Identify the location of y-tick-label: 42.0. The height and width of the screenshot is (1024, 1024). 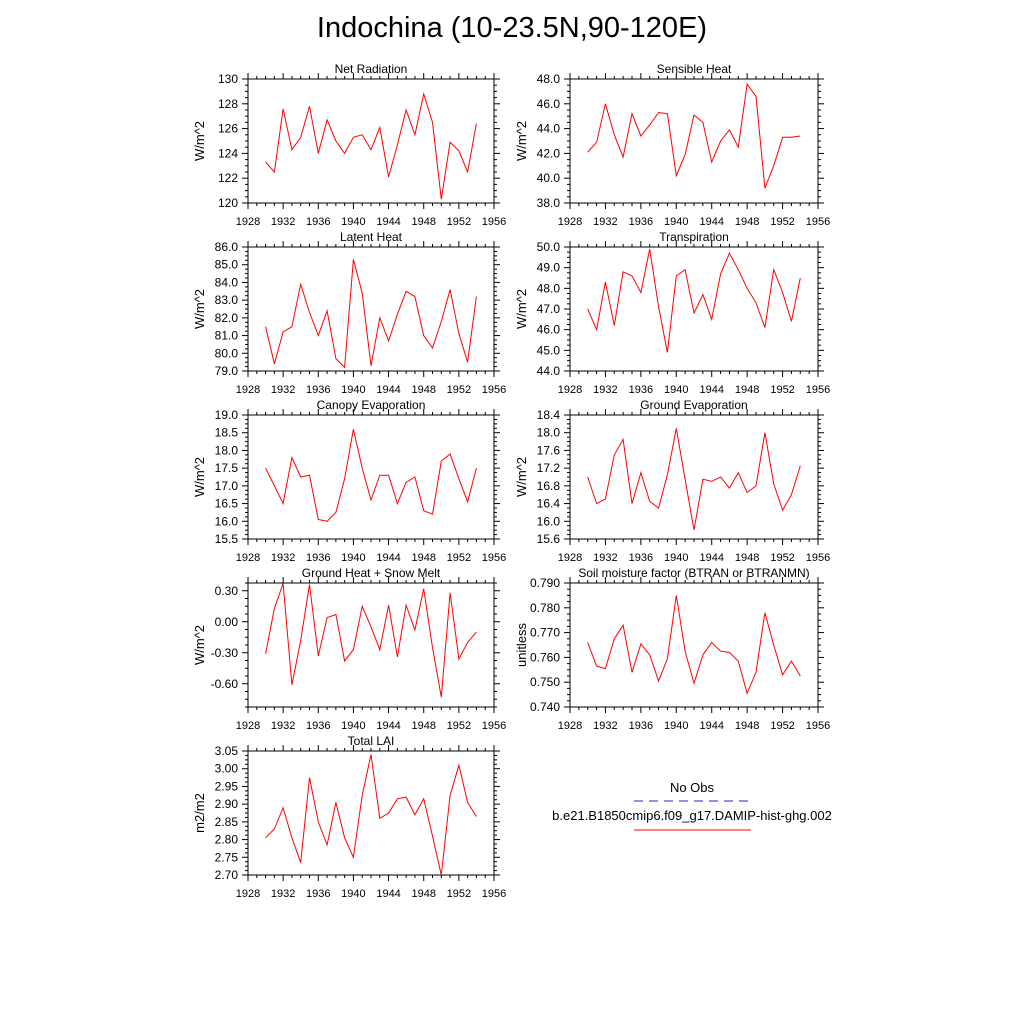
(549, 153).